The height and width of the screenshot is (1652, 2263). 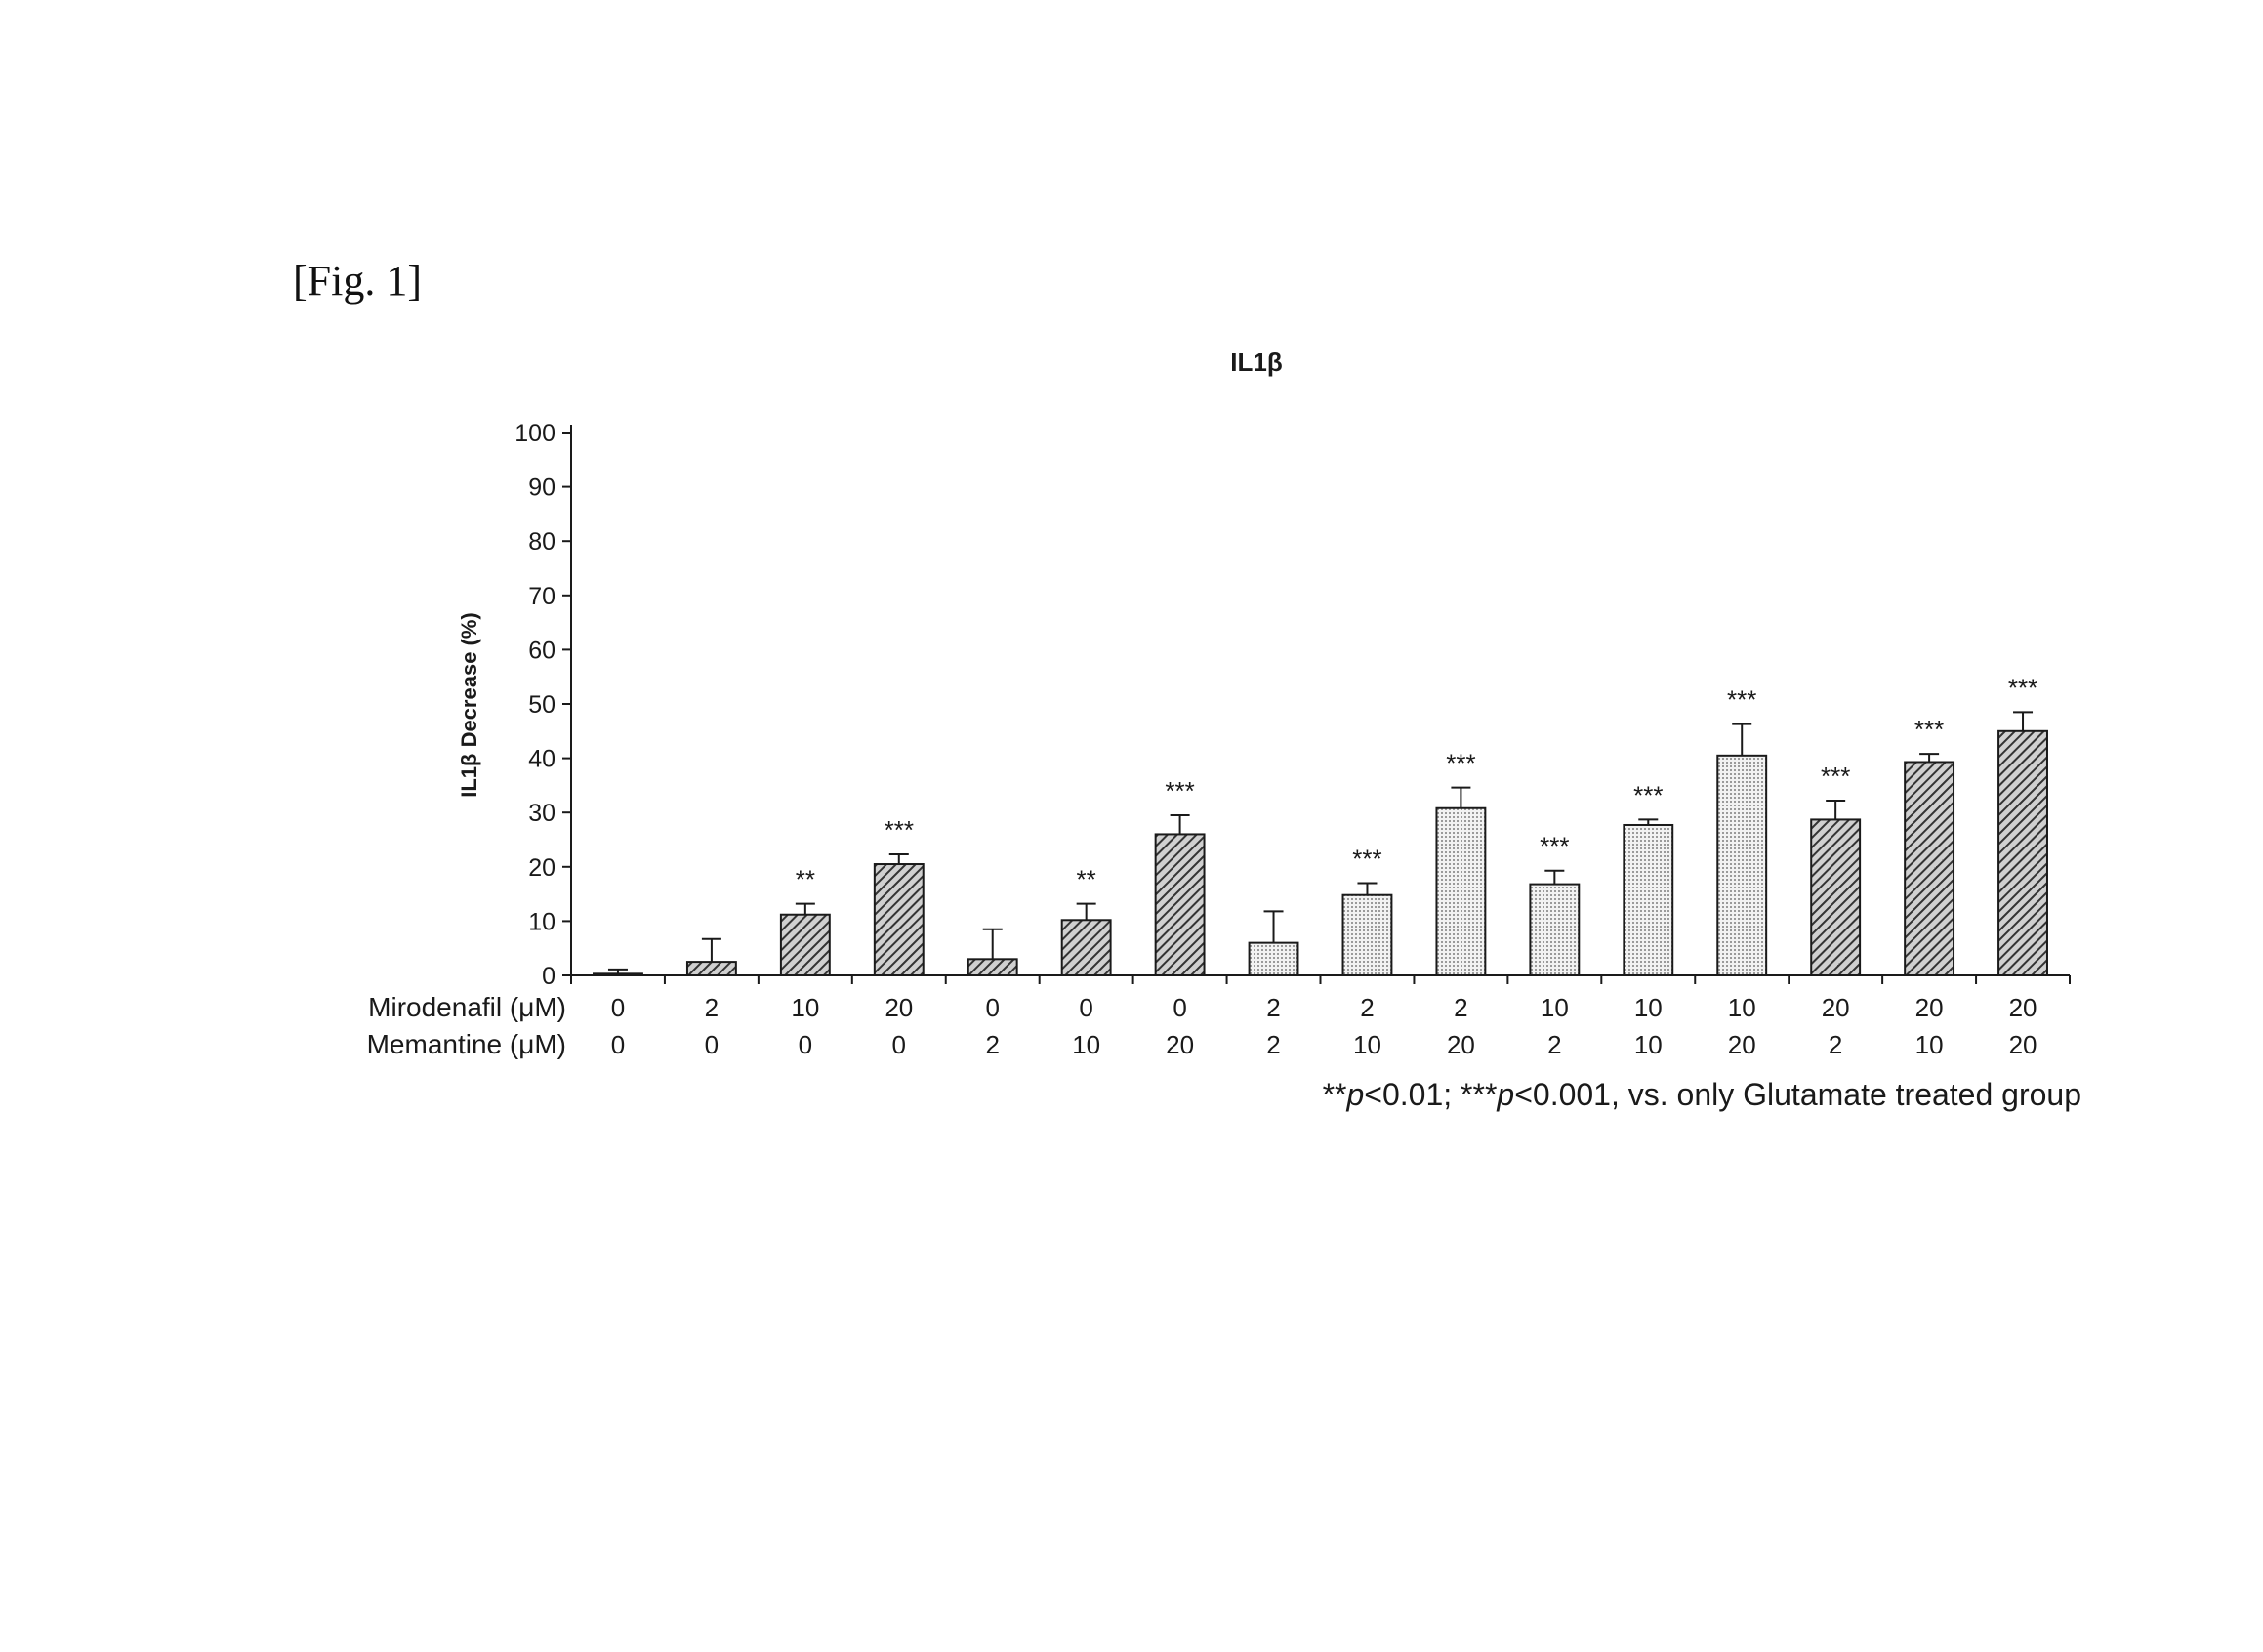 What do you see at coordinates (541, 596) in the screenshot?
I see `y-tick-label: 70` at bounding box center [541, 596].